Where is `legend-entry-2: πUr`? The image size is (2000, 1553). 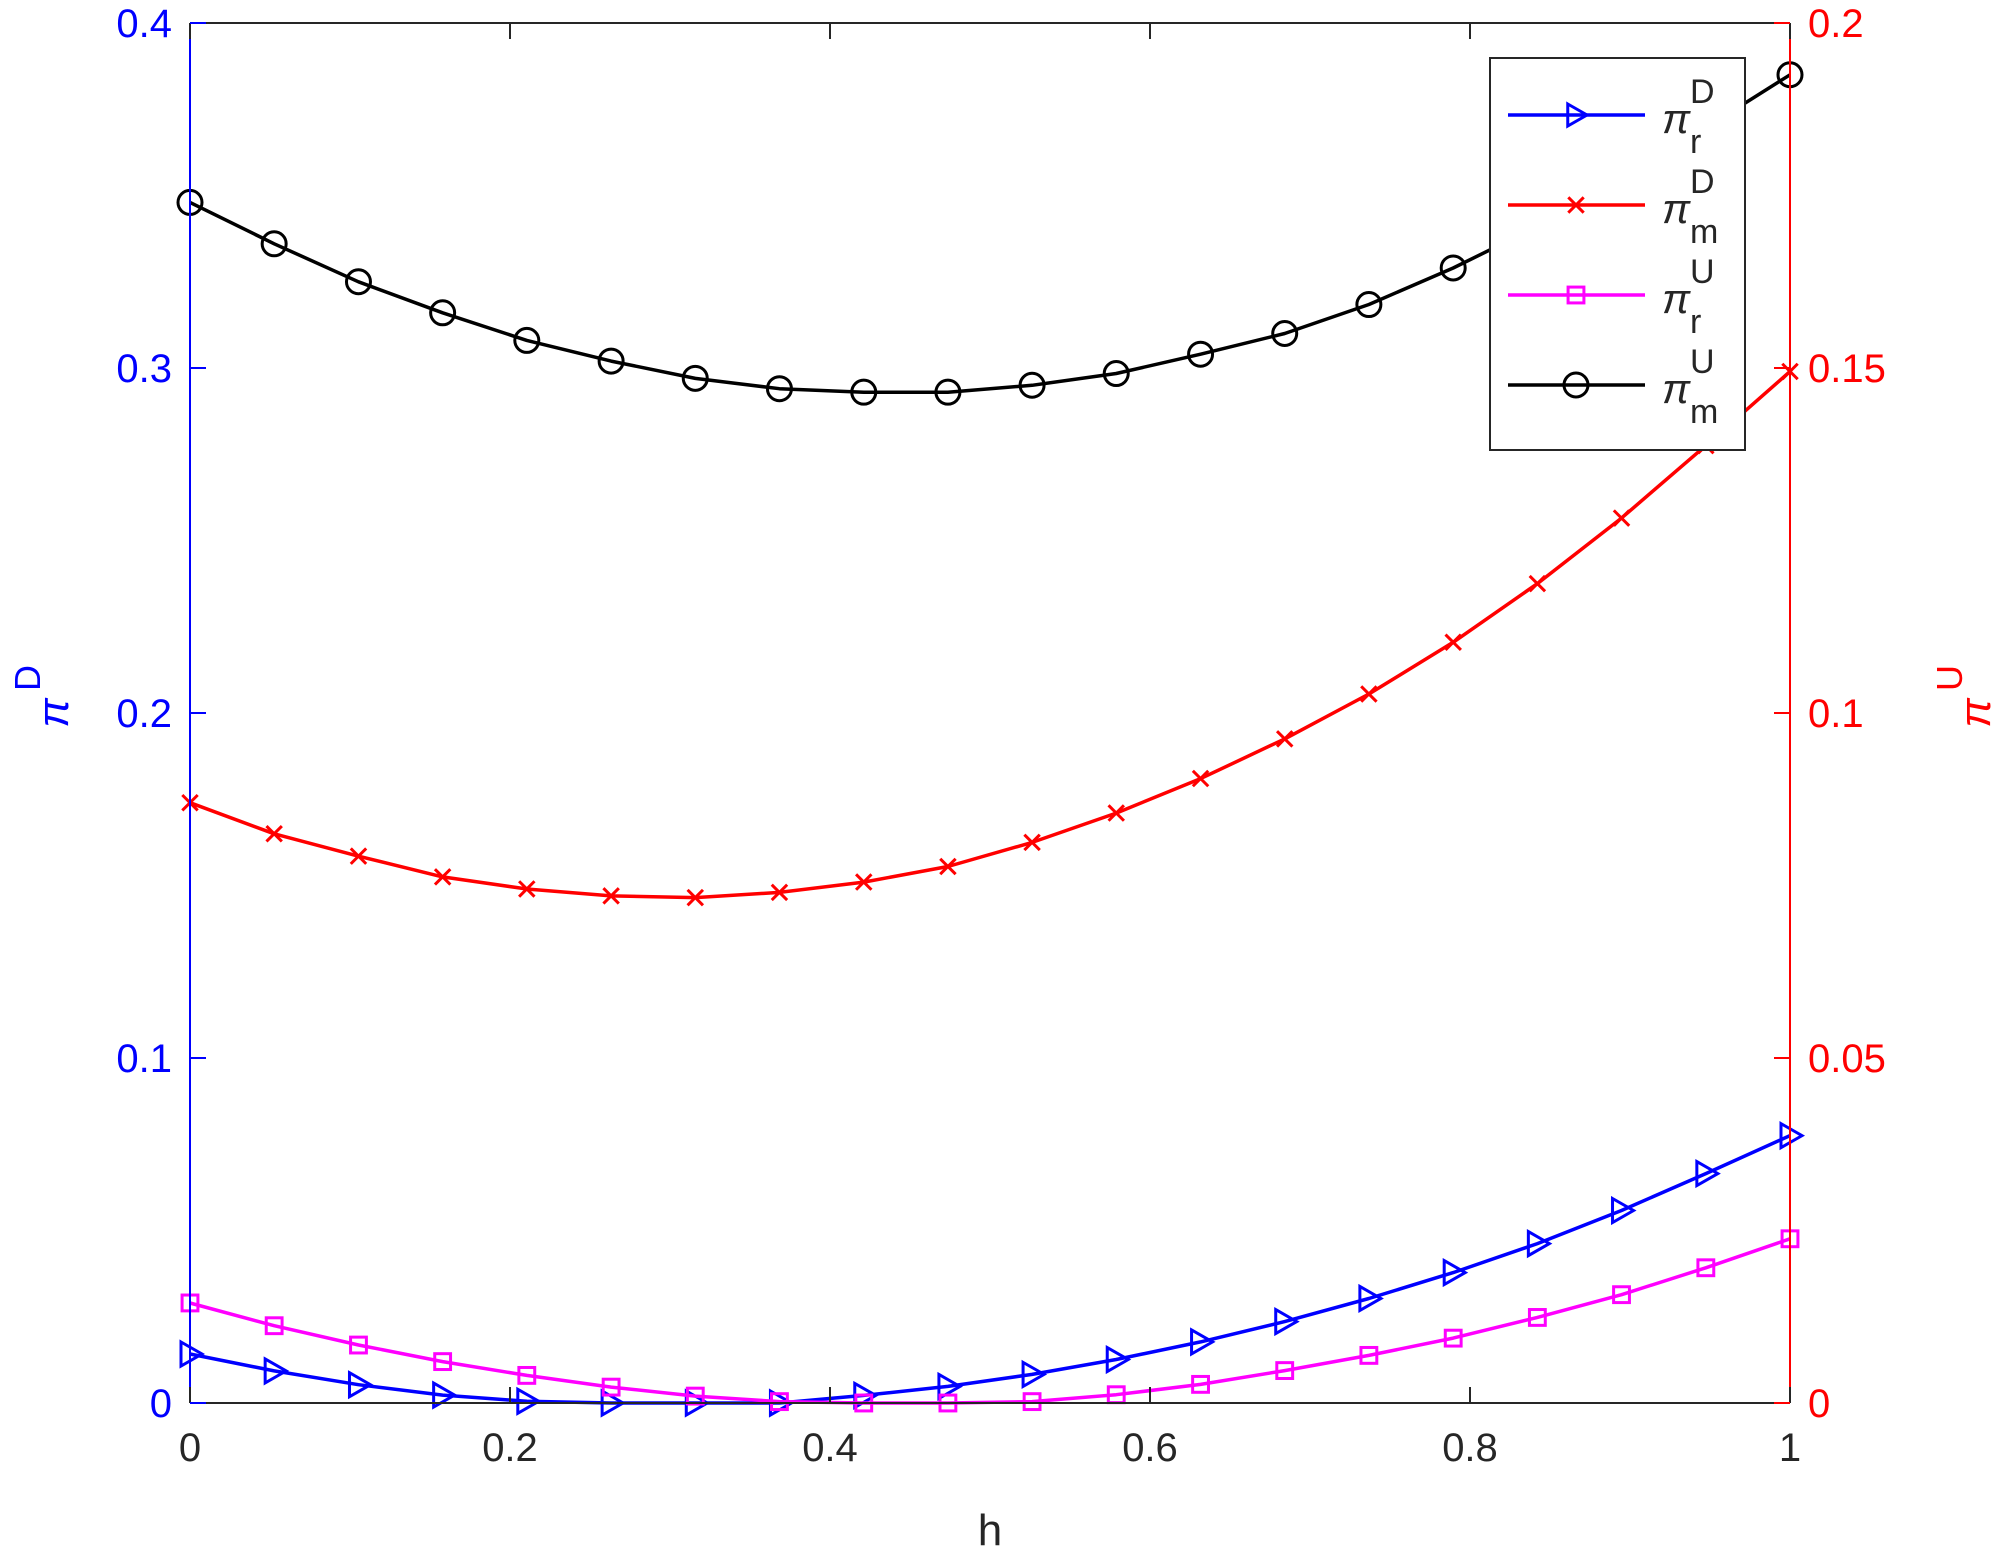
legend-entry-2: πUr is located at coordinates (1611, 297).